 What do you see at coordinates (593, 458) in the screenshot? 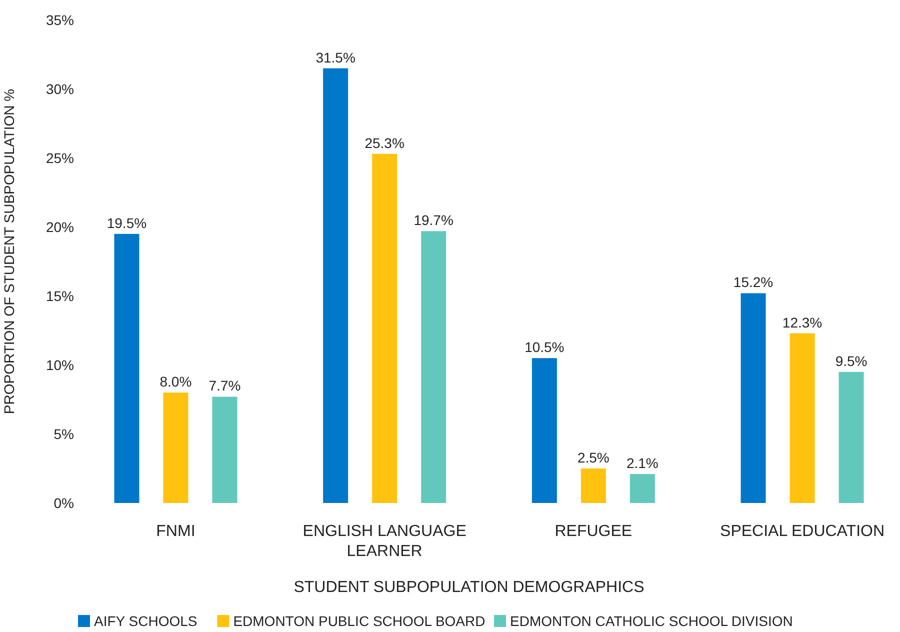
I see `data-label: 2.5%` at bounding box center [593, 458].